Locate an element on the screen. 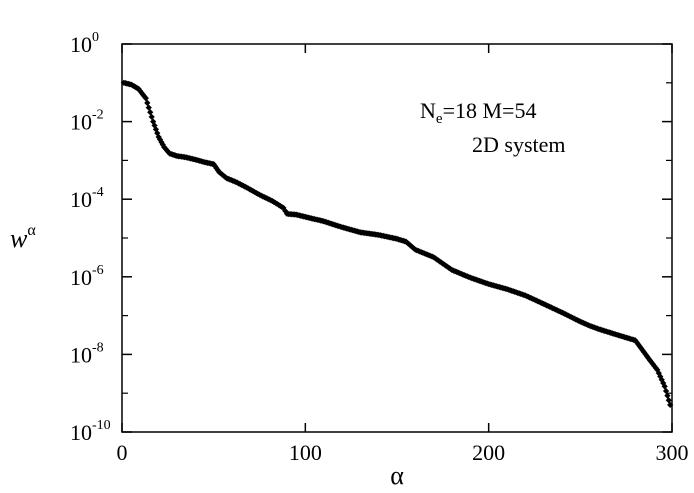 This screenshot has height=493, width=694. annotation-params: =18 M=54 is located at coordinates (490, 110).